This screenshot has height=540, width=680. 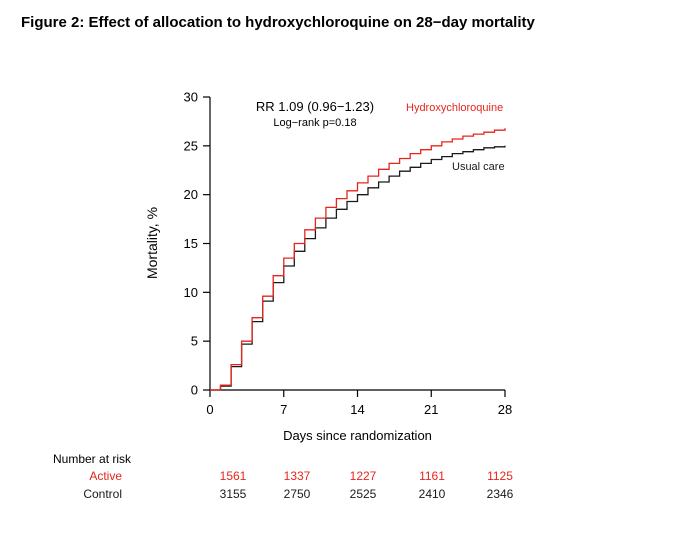 What do you see at coordinates (431, 409) in the screenshot?
I see `x-tick-label: 21` at bounding box center [431, 409].